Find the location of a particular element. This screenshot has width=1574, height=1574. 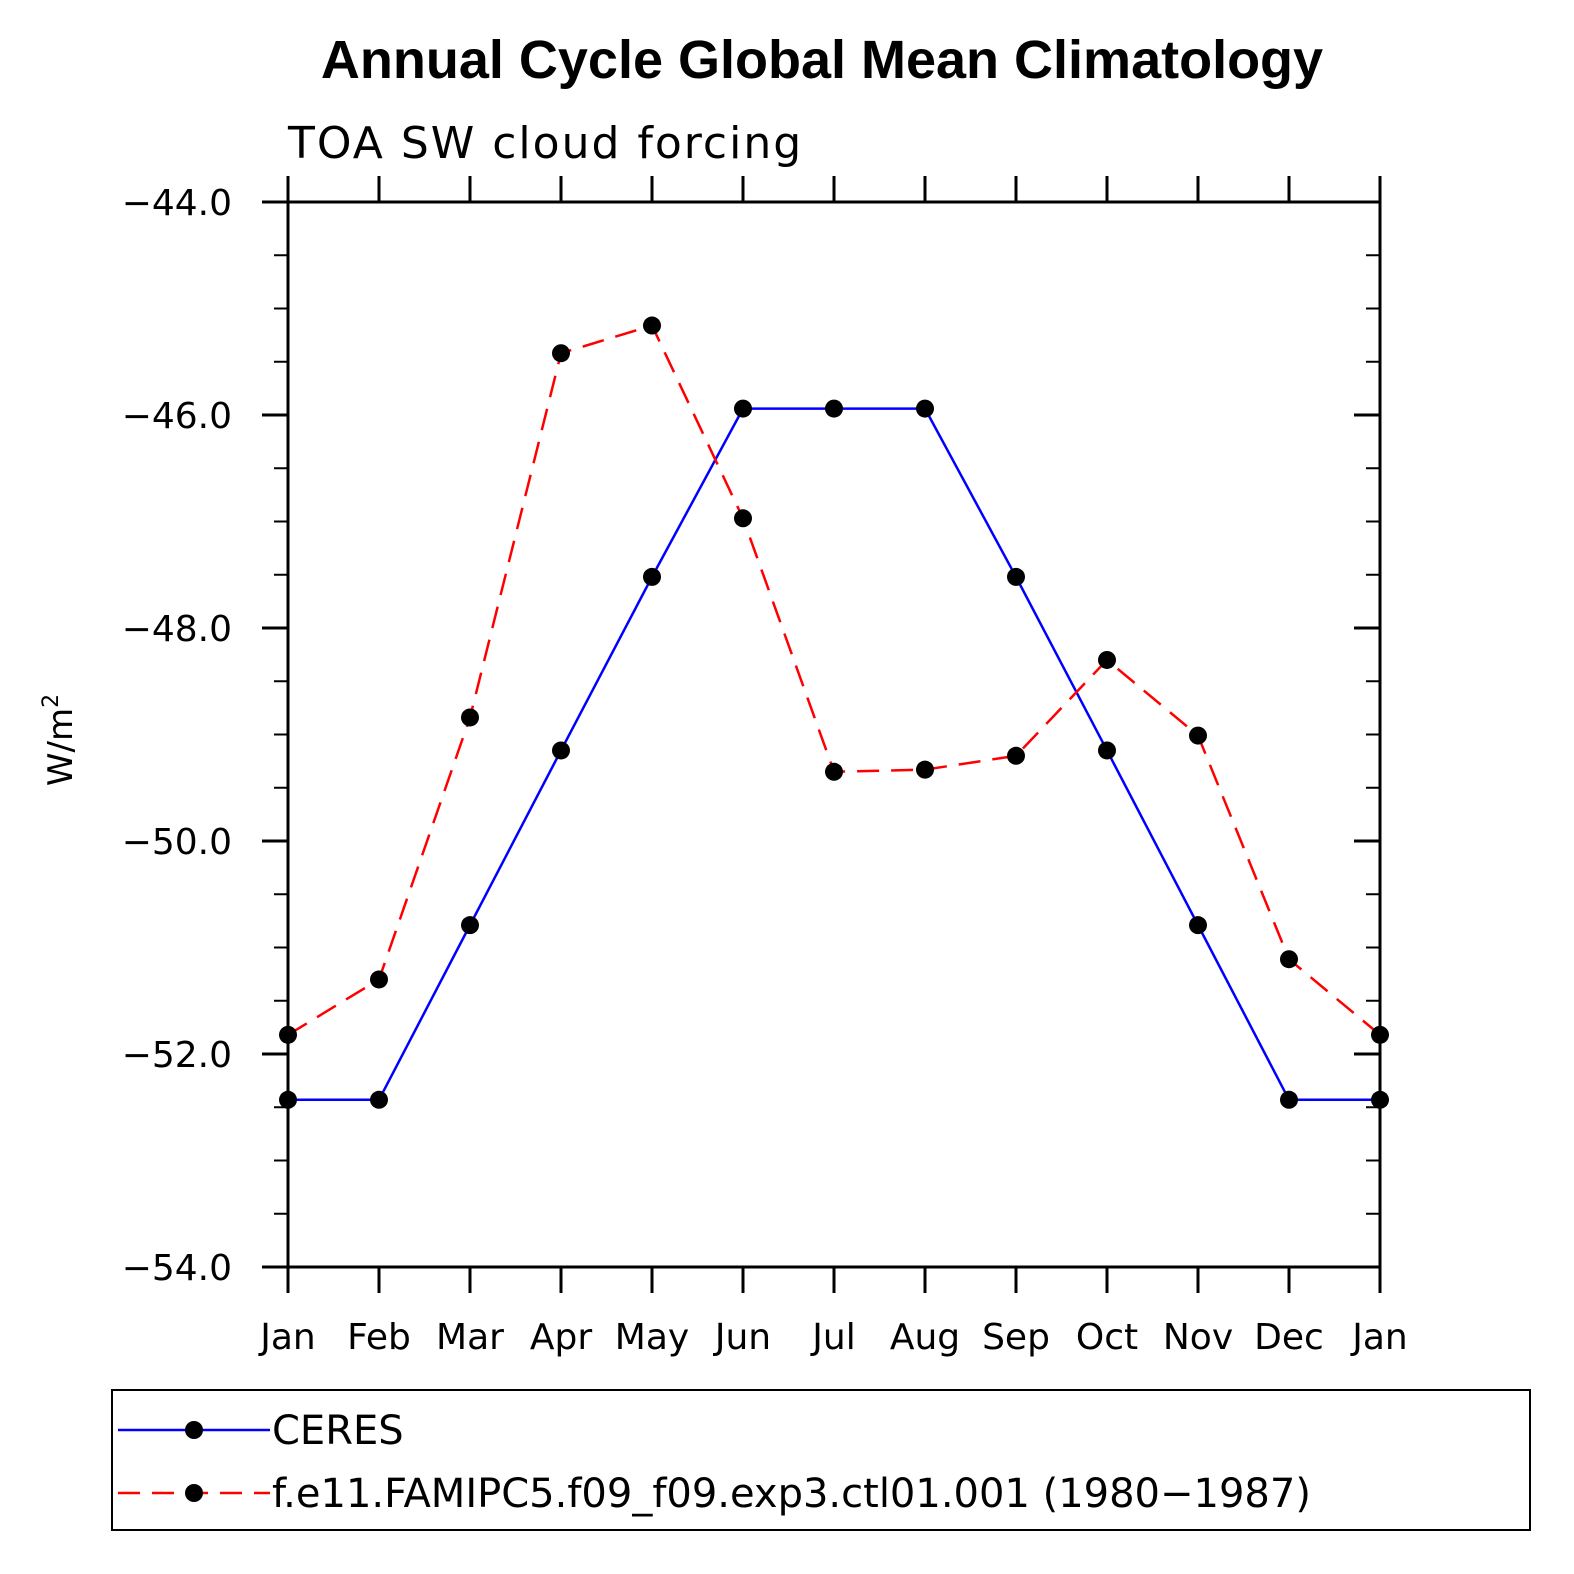

x-tick-label: Dec is located at coordinates (1289, 1337).